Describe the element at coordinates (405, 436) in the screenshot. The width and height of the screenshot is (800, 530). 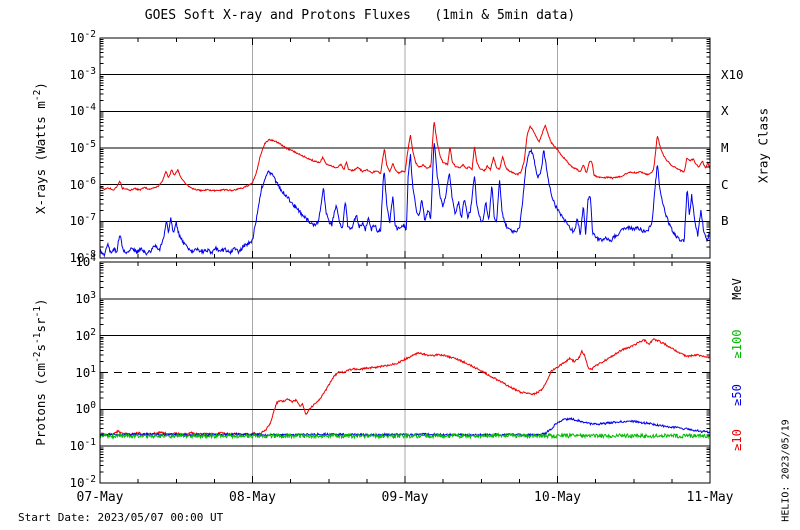
I see `protons-ge100-series` at that location.